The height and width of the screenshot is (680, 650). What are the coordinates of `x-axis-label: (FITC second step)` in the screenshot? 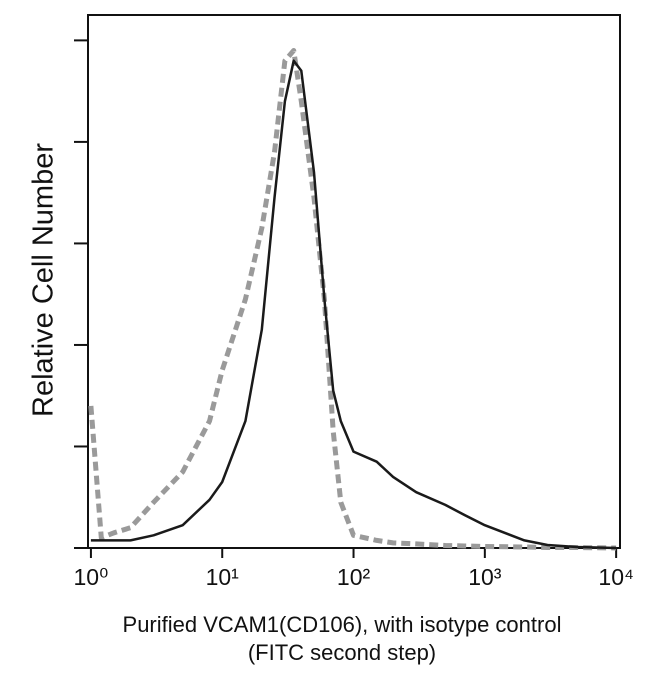 It's located at (342, 652).